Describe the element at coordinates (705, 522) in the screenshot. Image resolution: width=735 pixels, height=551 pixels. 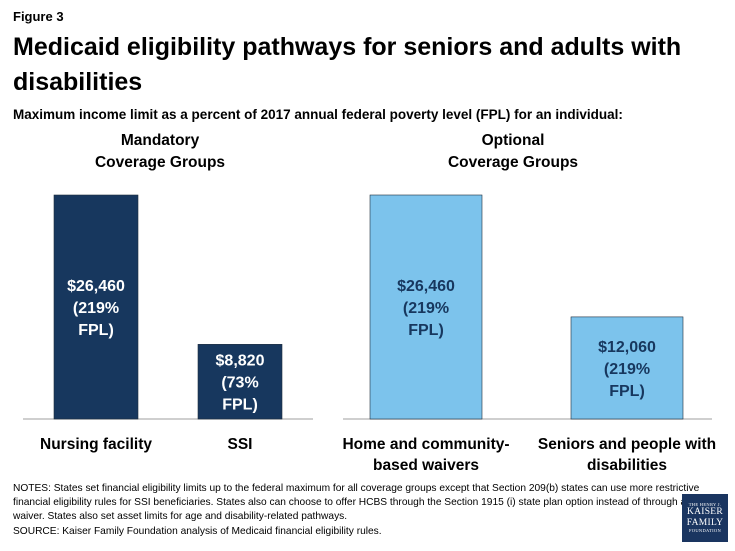
I see `logo-line3: FAMILY` at that location.